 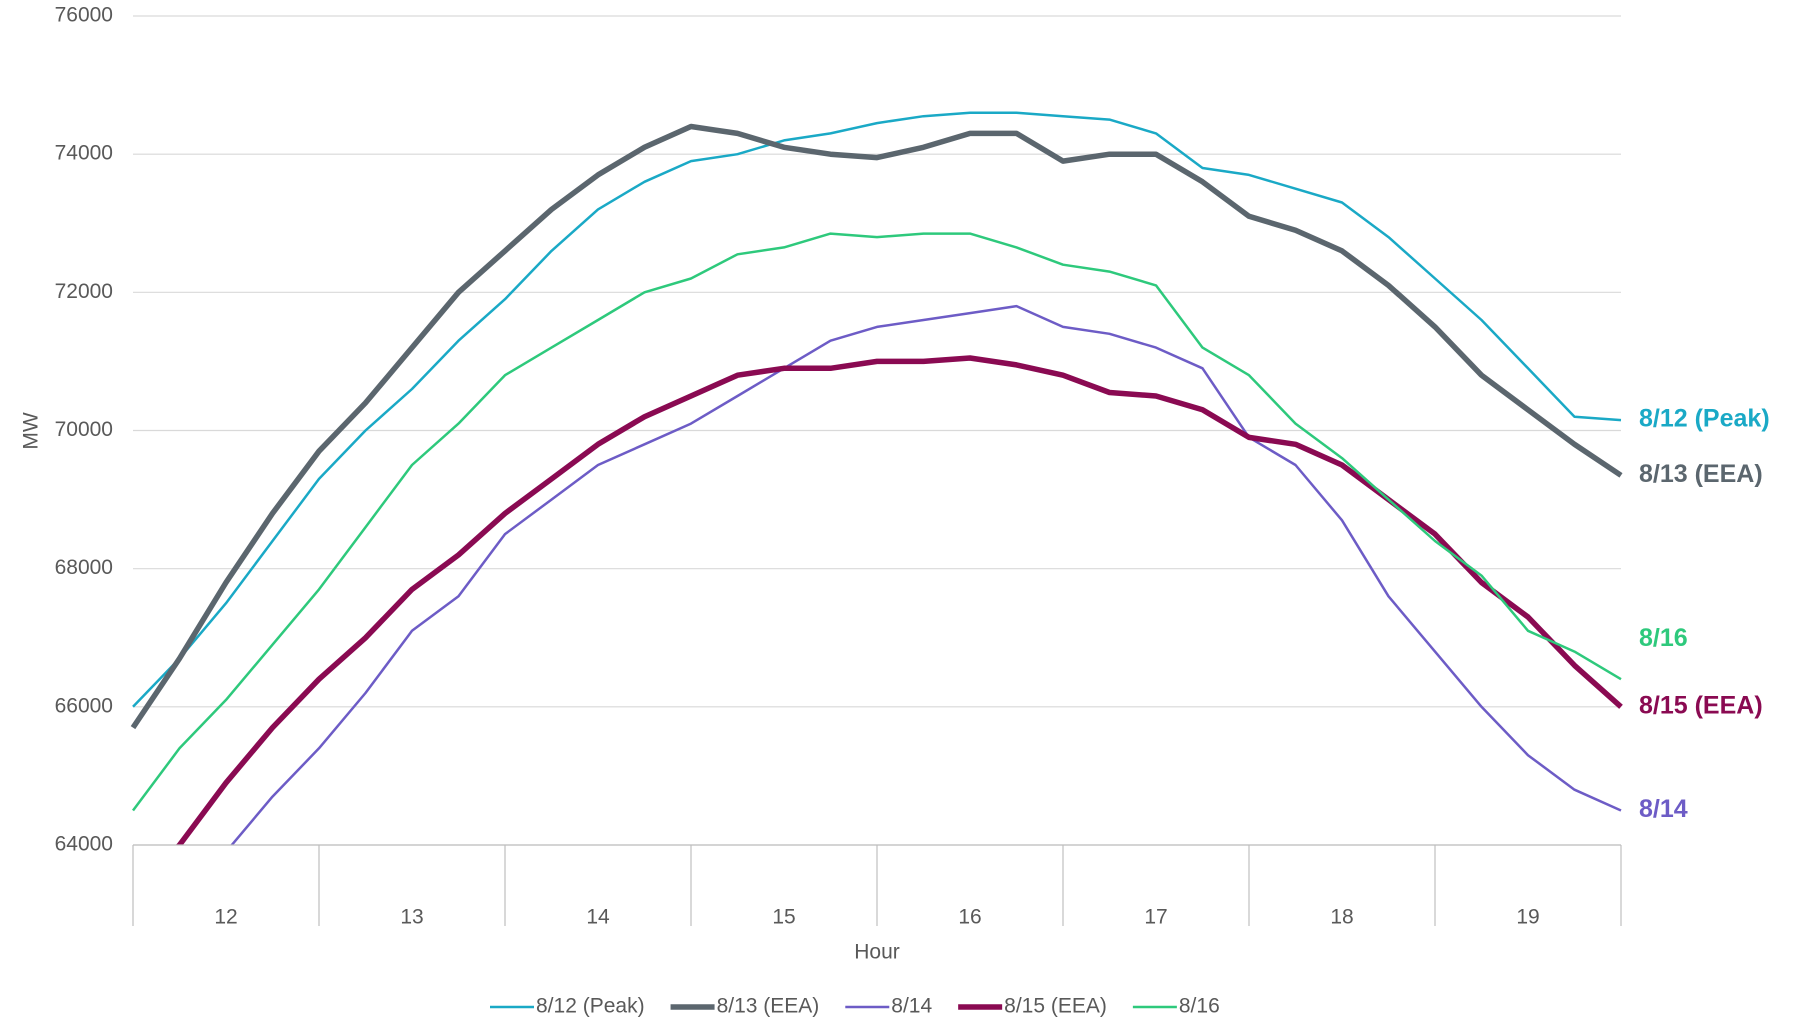 What do you see at coordinates (84, 705) in the screenshot?
I see `y-tick-label: 66000` at bounding box center [84, 705].